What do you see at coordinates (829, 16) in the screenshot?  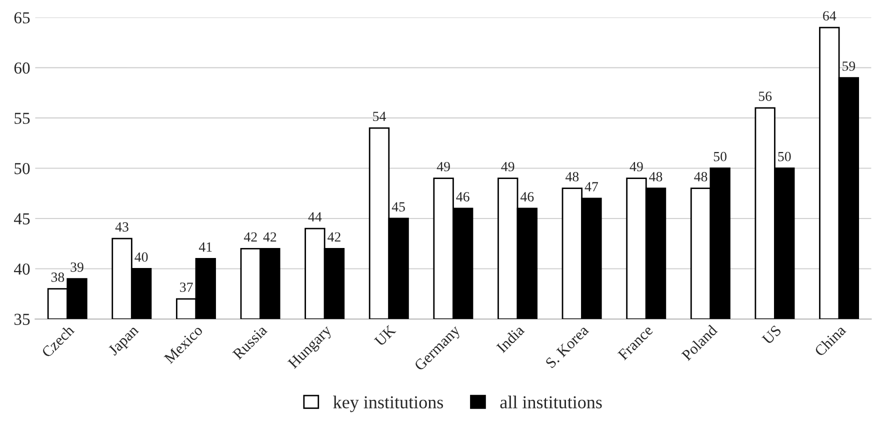 I see `data-label: 64` at bounding box center [829, 16].